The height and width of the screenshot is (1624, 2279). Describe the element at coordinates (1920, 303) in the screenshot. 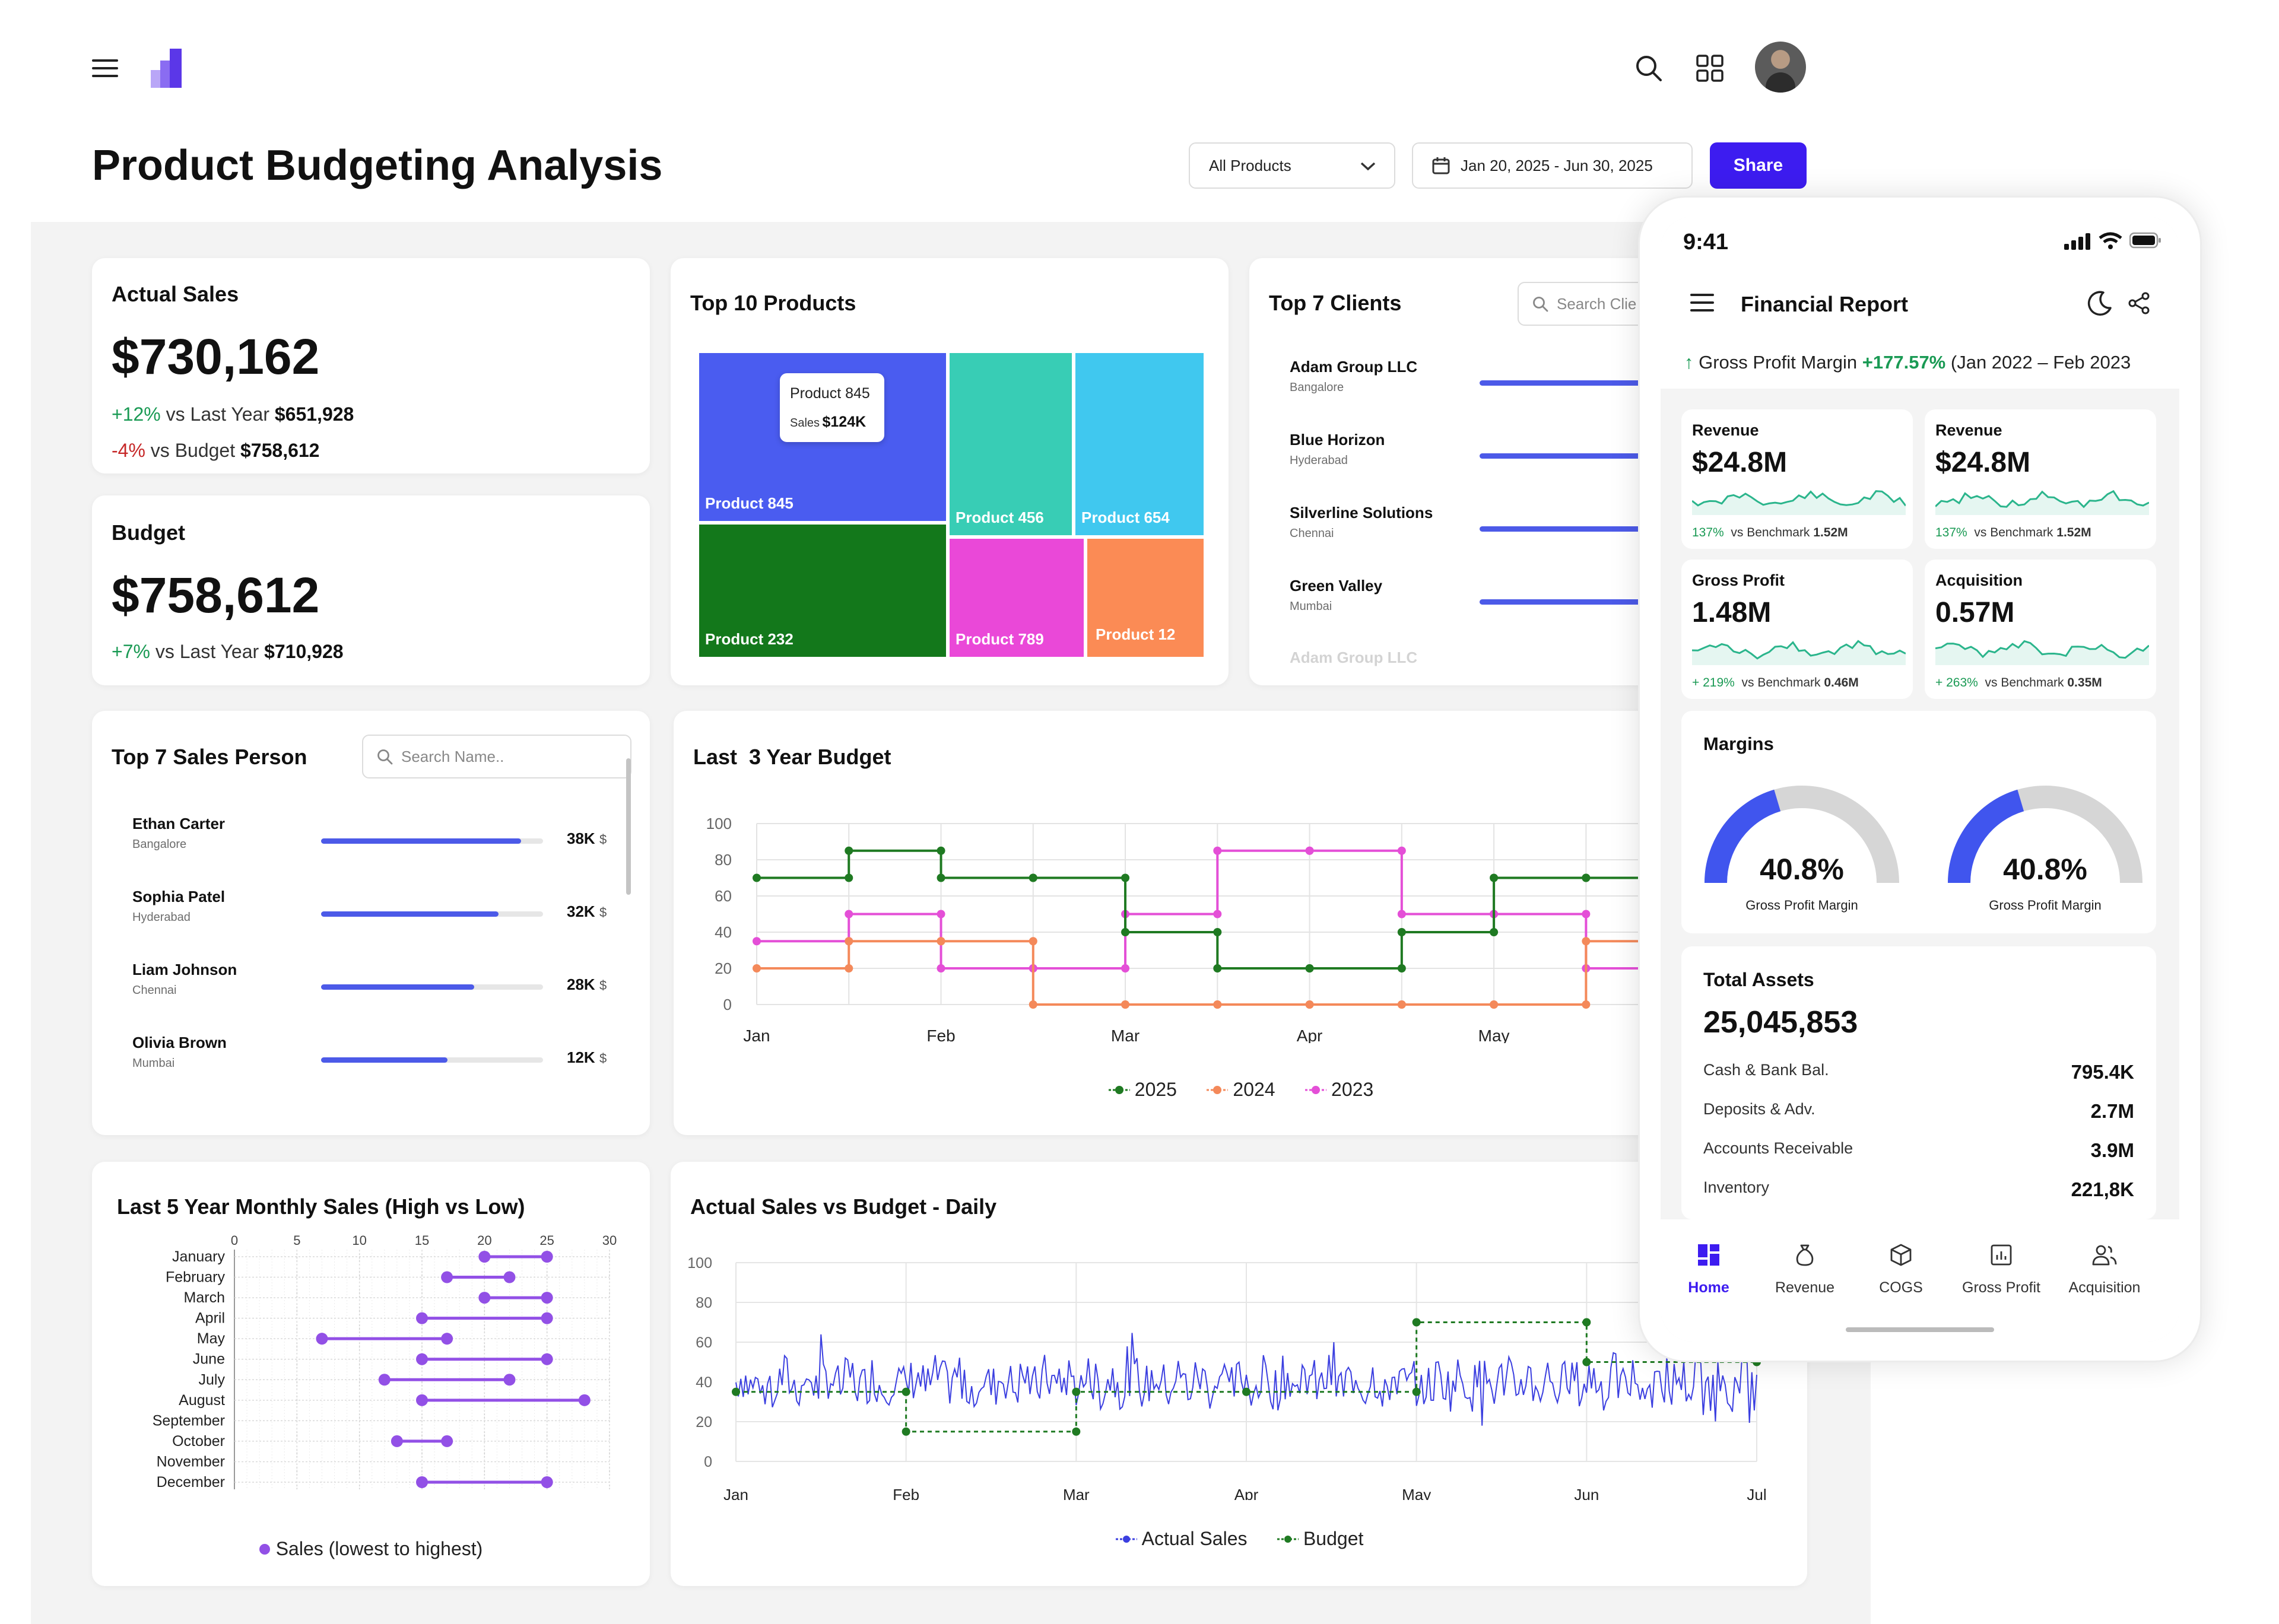

I see `phone-header` at that location.